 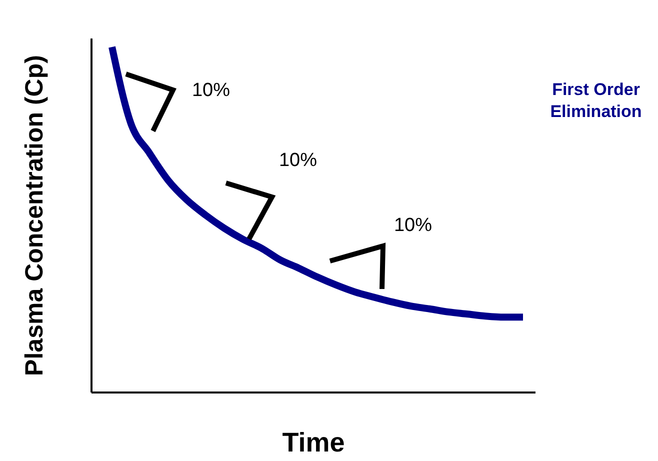 I want to click on x-axis-title: Time, so click(x=313, y=443).